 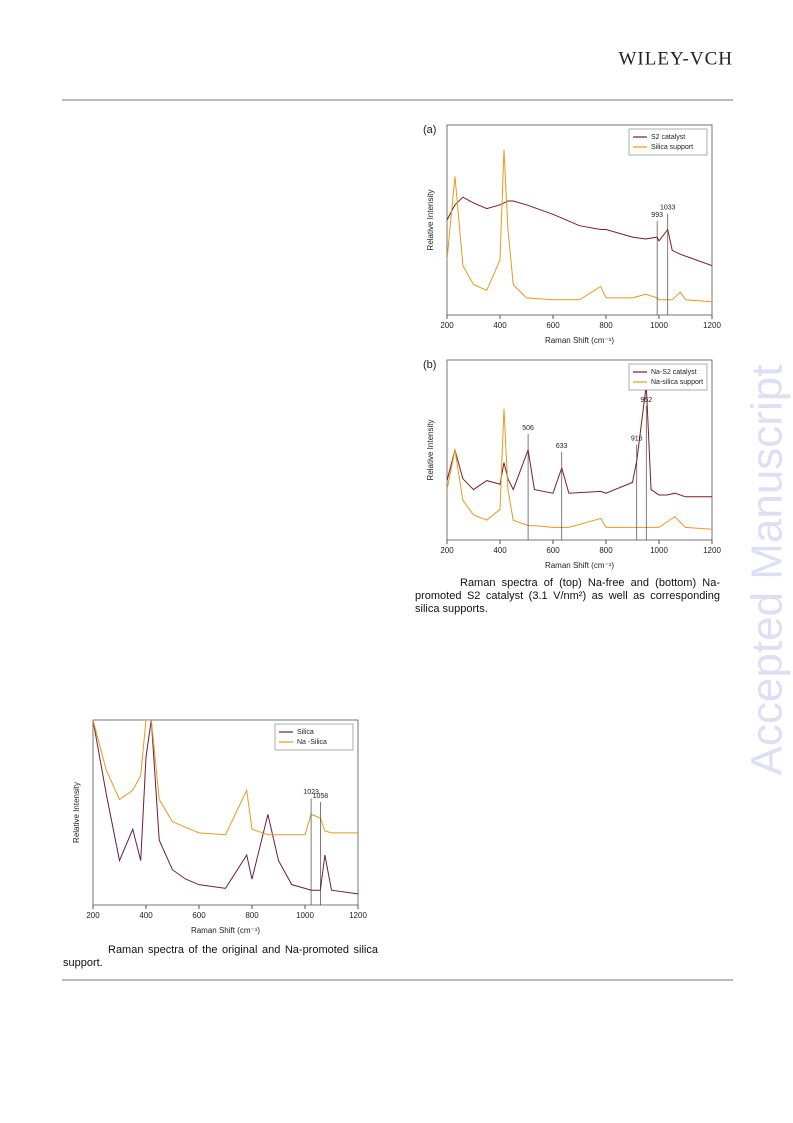 I want to click on legend-label: S2 catalyst, so click(x=668, y=137).